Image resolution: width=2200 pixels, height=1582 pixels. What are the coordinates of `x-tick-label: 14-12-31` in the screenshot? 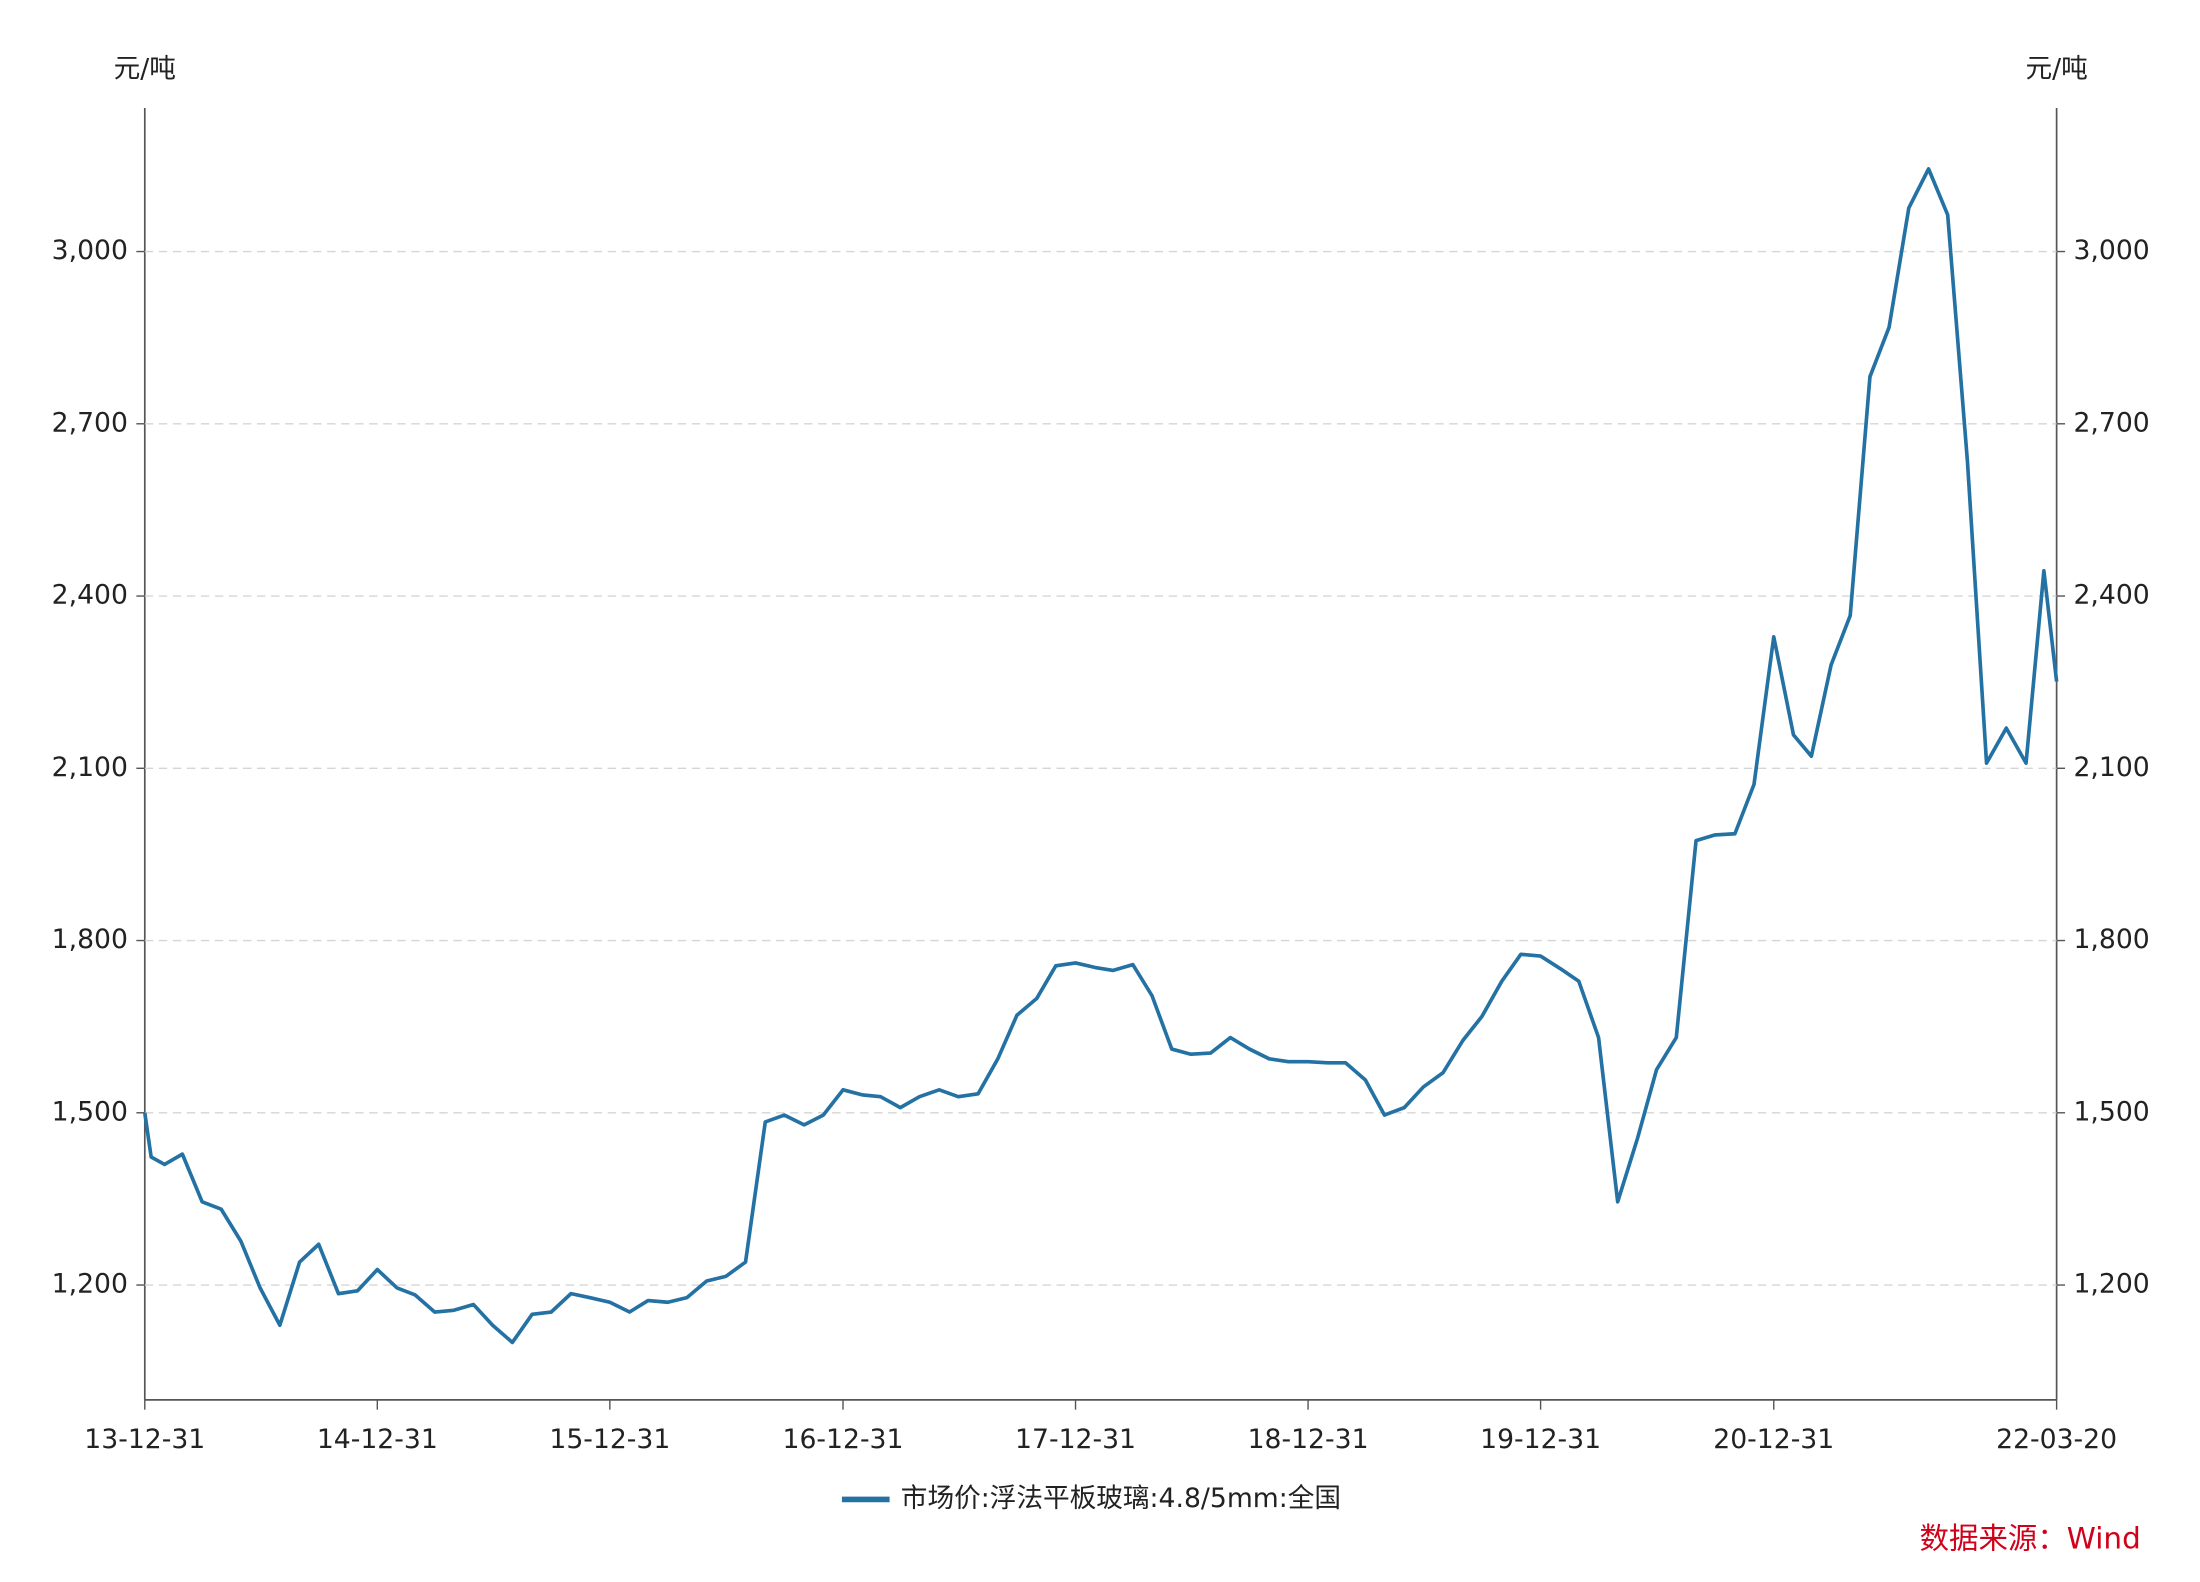 It's located at (377, 1439).